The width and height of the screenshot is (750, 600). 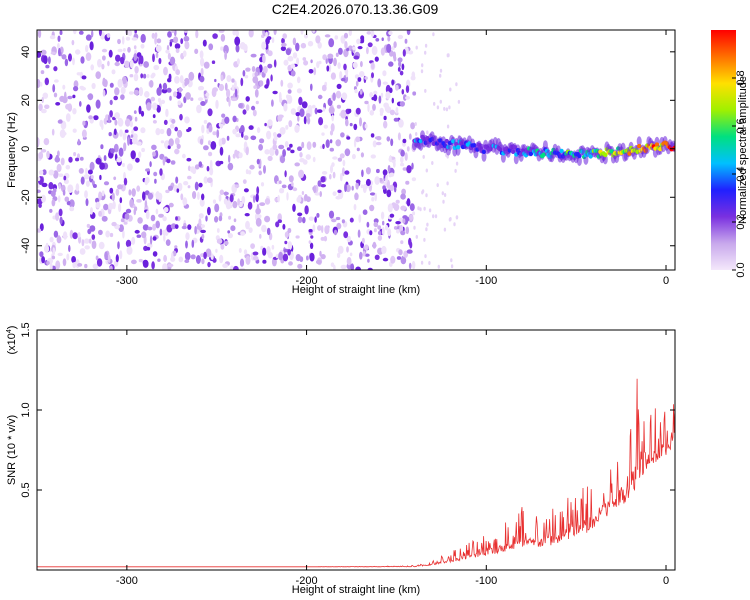 What do you see at coordinates (531, 153) in the screenshot?
I see `signal-cell` at bounding box center [531, 153].